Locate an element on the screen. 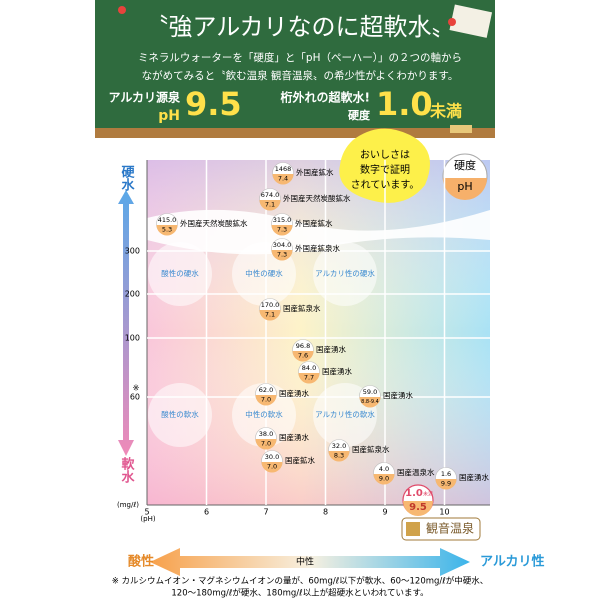 Image resolution: width=600 pixels, height=600 pixels. point-ph-label: 5.3 is located at coordinates (167, 230).